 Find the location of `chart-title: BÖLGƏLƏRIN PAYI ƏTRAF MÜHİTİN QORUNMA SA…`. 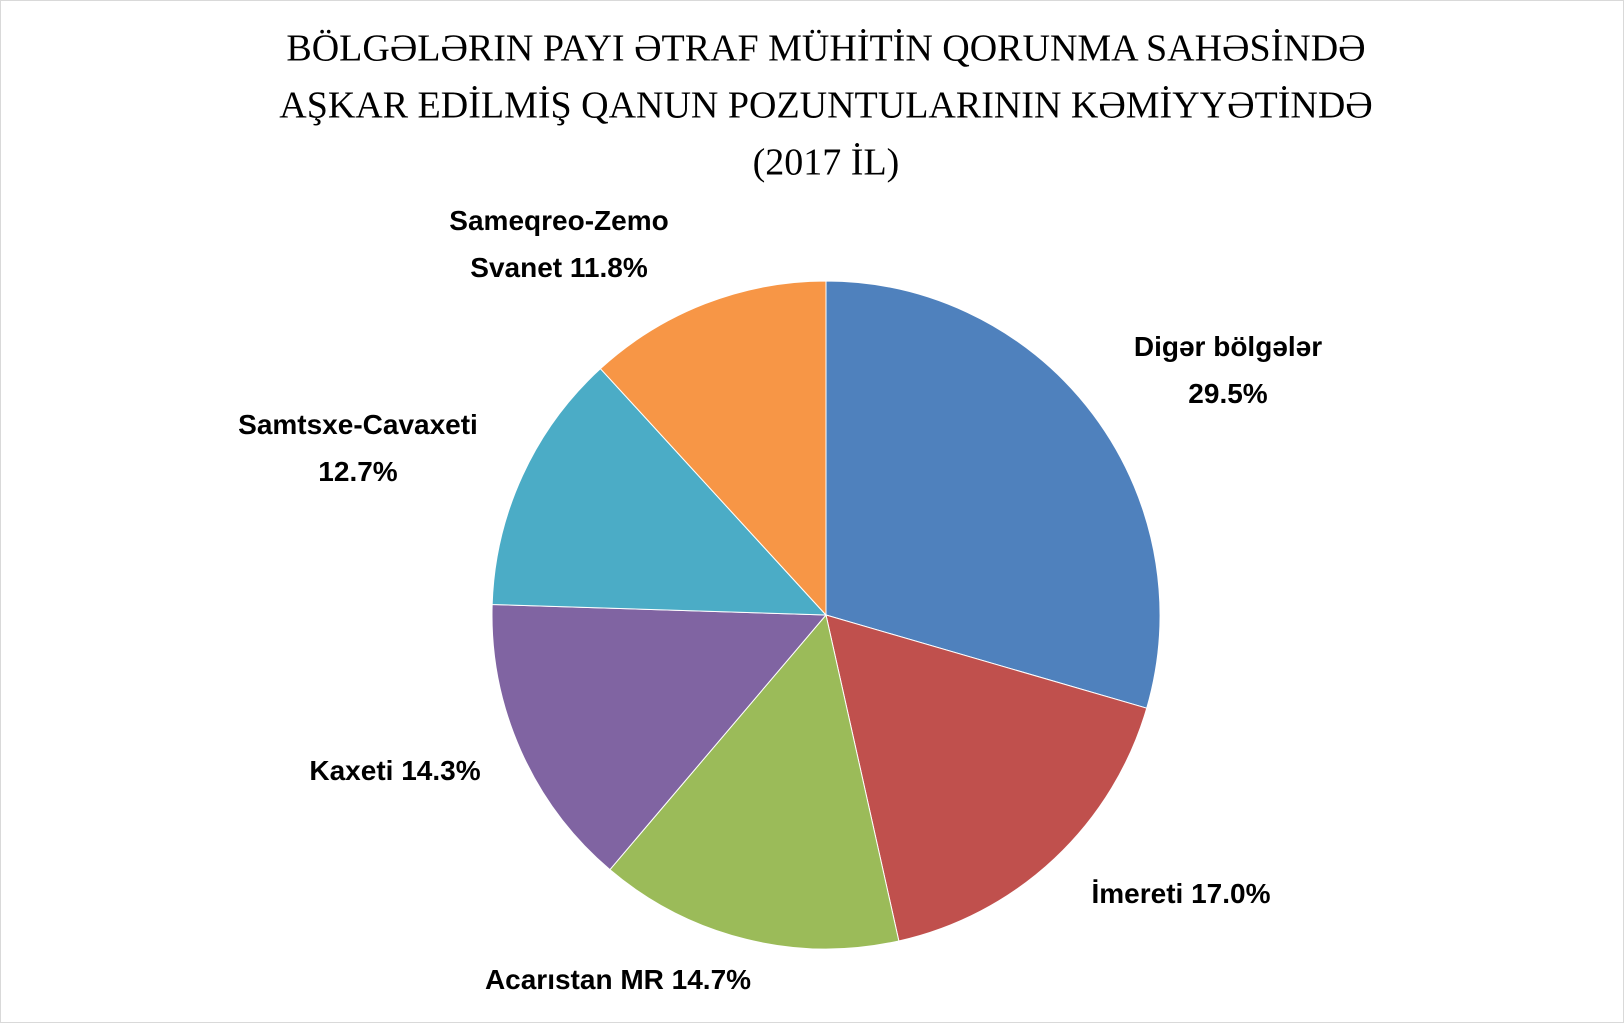

chart-title: BÖLGƏLƏRIN PAYI ƏTRAF MÜHİTİN QORUNMA SA… is located at coordinates (825, 49).